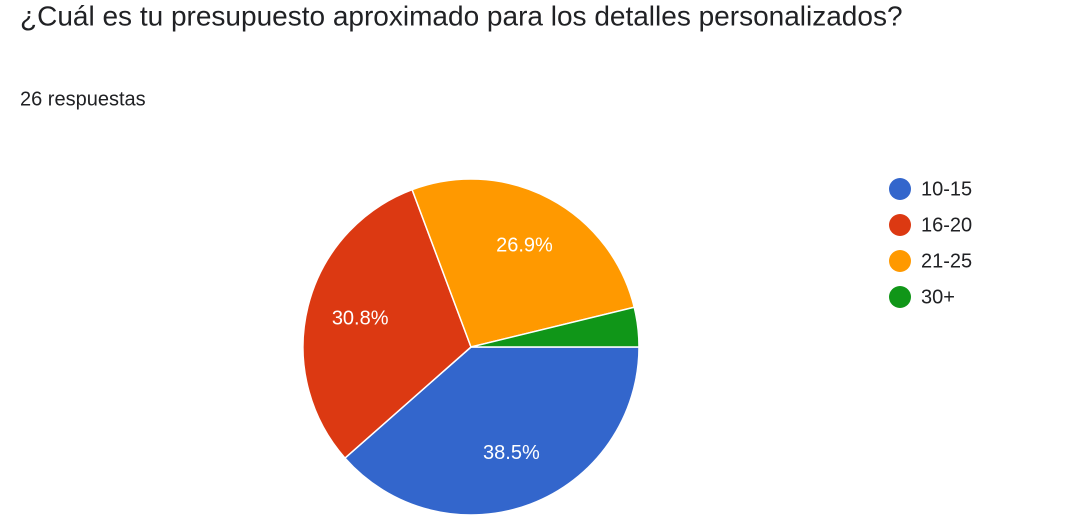  Describe the element at coordinates (938, 297) in the screenshot. I see `legend-label: 30+` at that location.